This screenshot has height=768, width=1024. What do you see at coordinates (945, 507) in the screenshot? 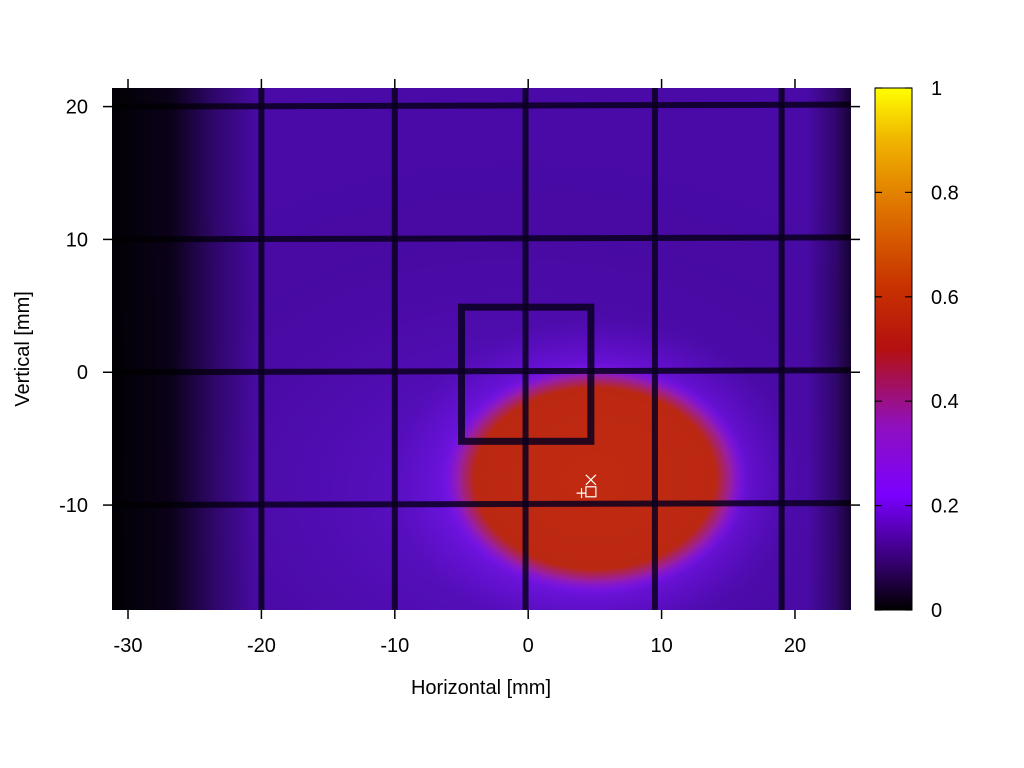
I see `colorbar-tick-label: 0.2` at bounding box center [945, 507].